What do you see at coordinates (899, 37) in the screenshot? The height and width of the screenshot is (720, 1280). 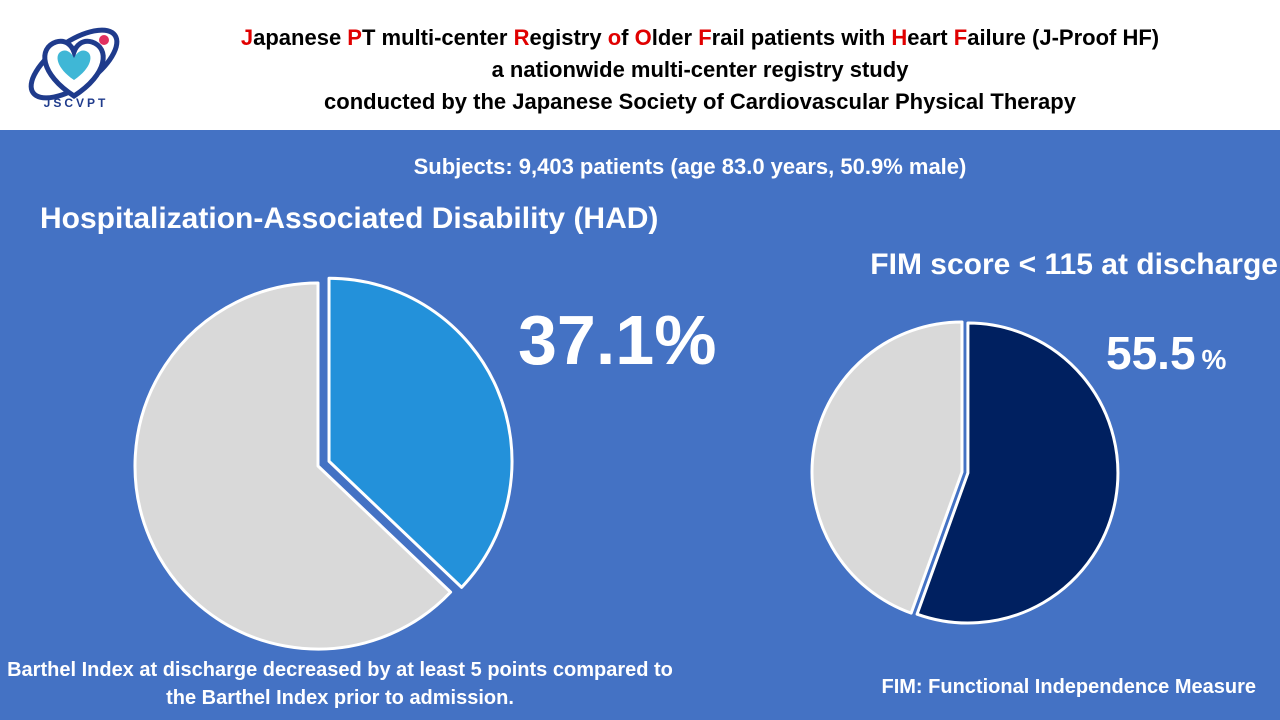 I see `title-segment: H` at bounding box center [899, 37].